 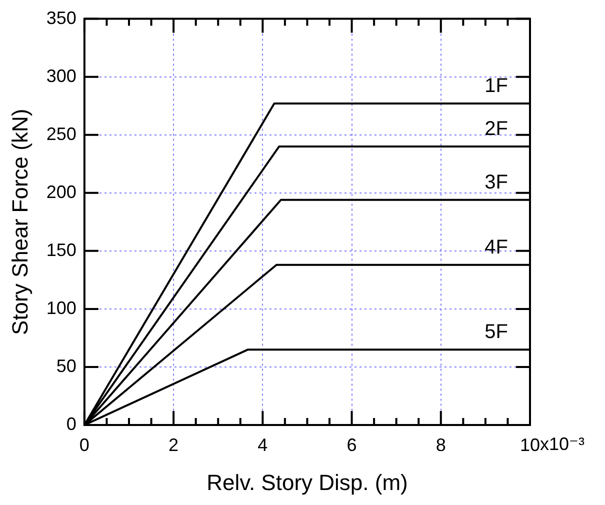 What do you see at coordinates (61, 76) in the screenshot?
I see `y-tick-label: 300` at bounding box center [61, 76].